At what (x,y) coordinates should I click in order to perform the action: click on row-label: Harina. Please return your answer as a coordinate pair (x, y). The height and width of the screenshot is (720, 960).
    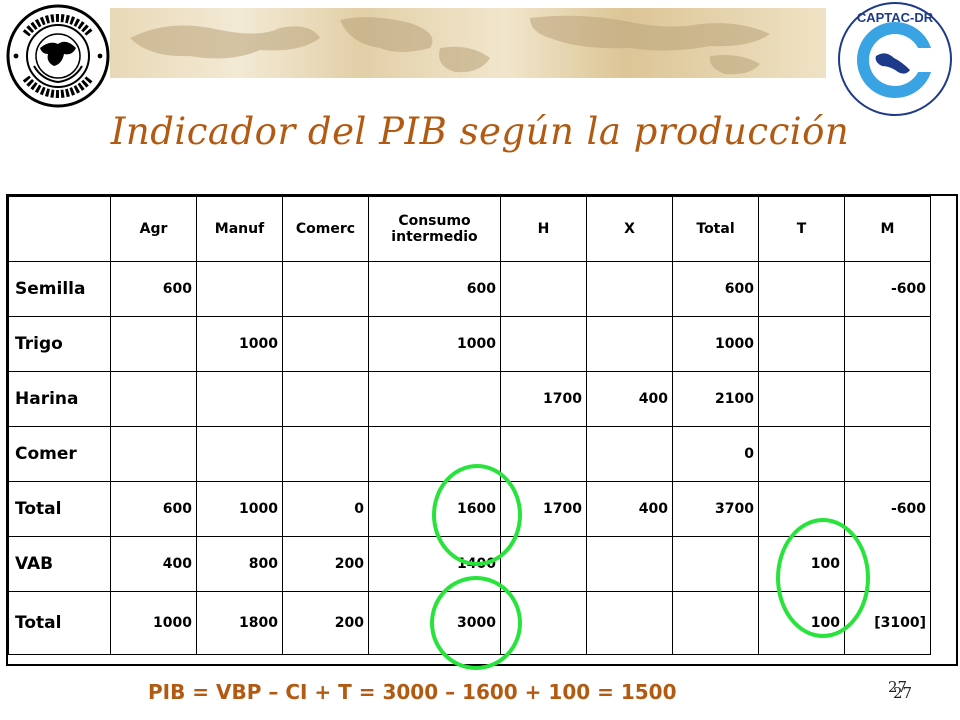
    Looking at the image, I should click on (59, 399).